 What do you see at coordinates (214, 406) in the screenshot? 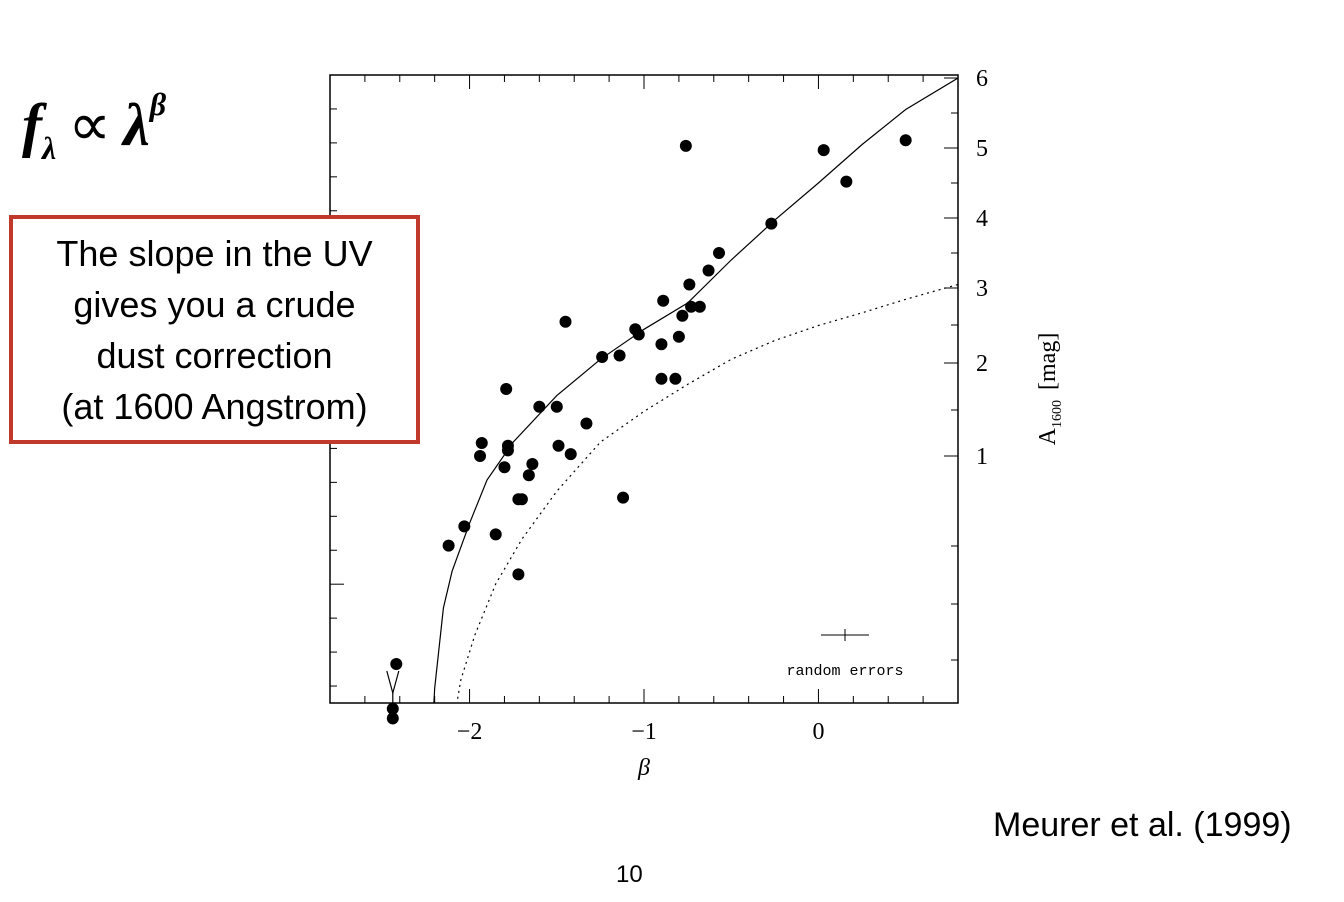
I see `callout-line-4: (at 1600 Angstrom)` at bounding box center [214, 406].